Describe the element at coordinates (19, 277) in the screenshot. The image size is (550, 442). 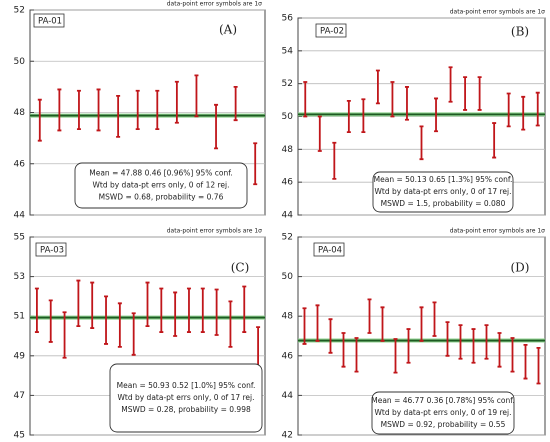
I see `y-tick-label: 53` at that location.